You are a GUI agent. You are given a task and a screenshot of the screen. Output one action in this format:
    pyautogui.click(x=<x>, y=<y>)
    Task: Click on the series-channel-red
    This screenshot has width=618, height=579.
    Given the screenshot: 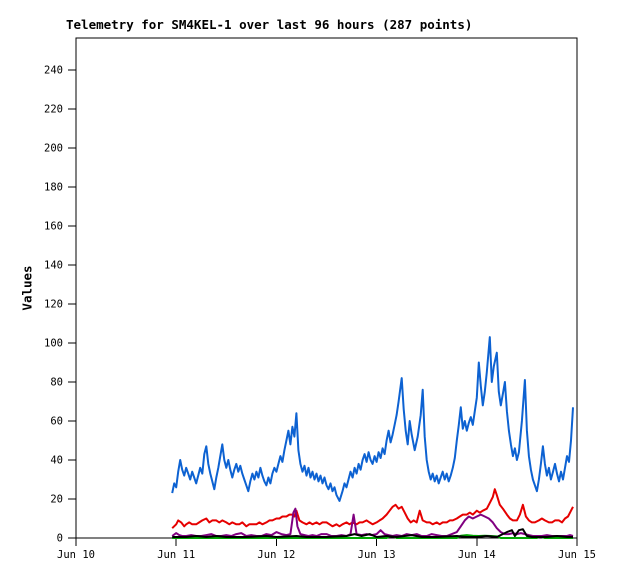 What is the action you would take?
    pyautogui.click(x=372, y=508)
    